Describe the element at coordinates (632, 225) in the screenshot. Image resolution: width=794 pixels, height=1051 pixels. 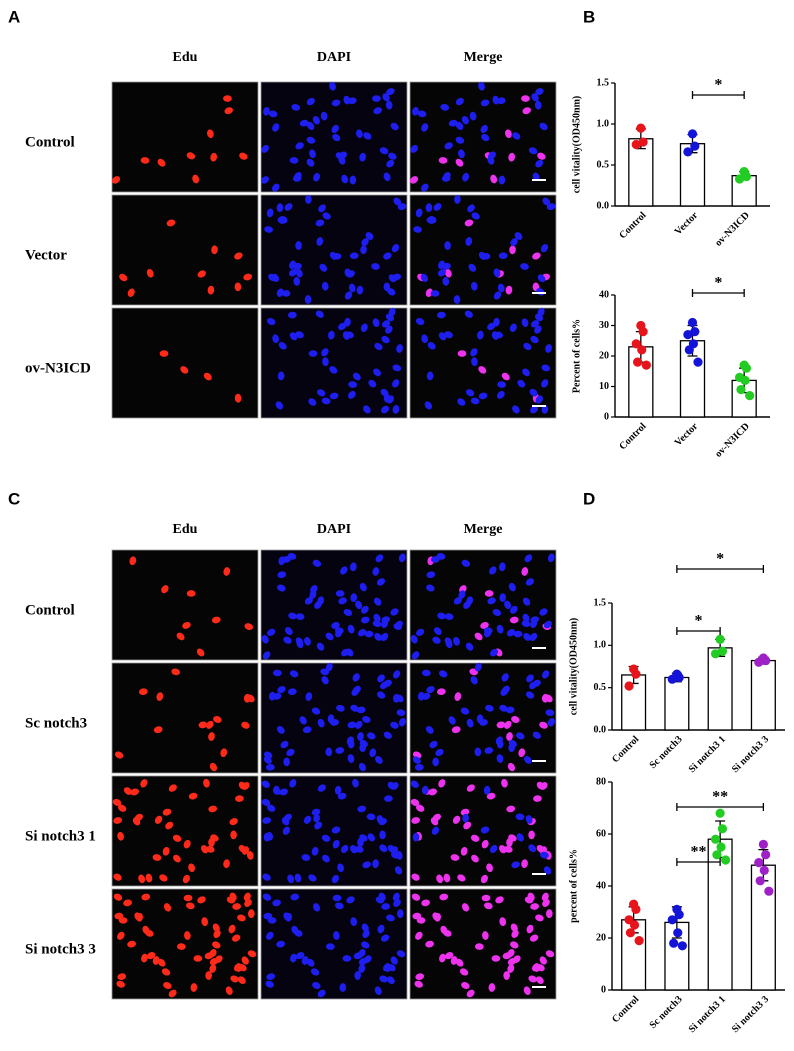
I see `x-tick-label: Control` at that location.